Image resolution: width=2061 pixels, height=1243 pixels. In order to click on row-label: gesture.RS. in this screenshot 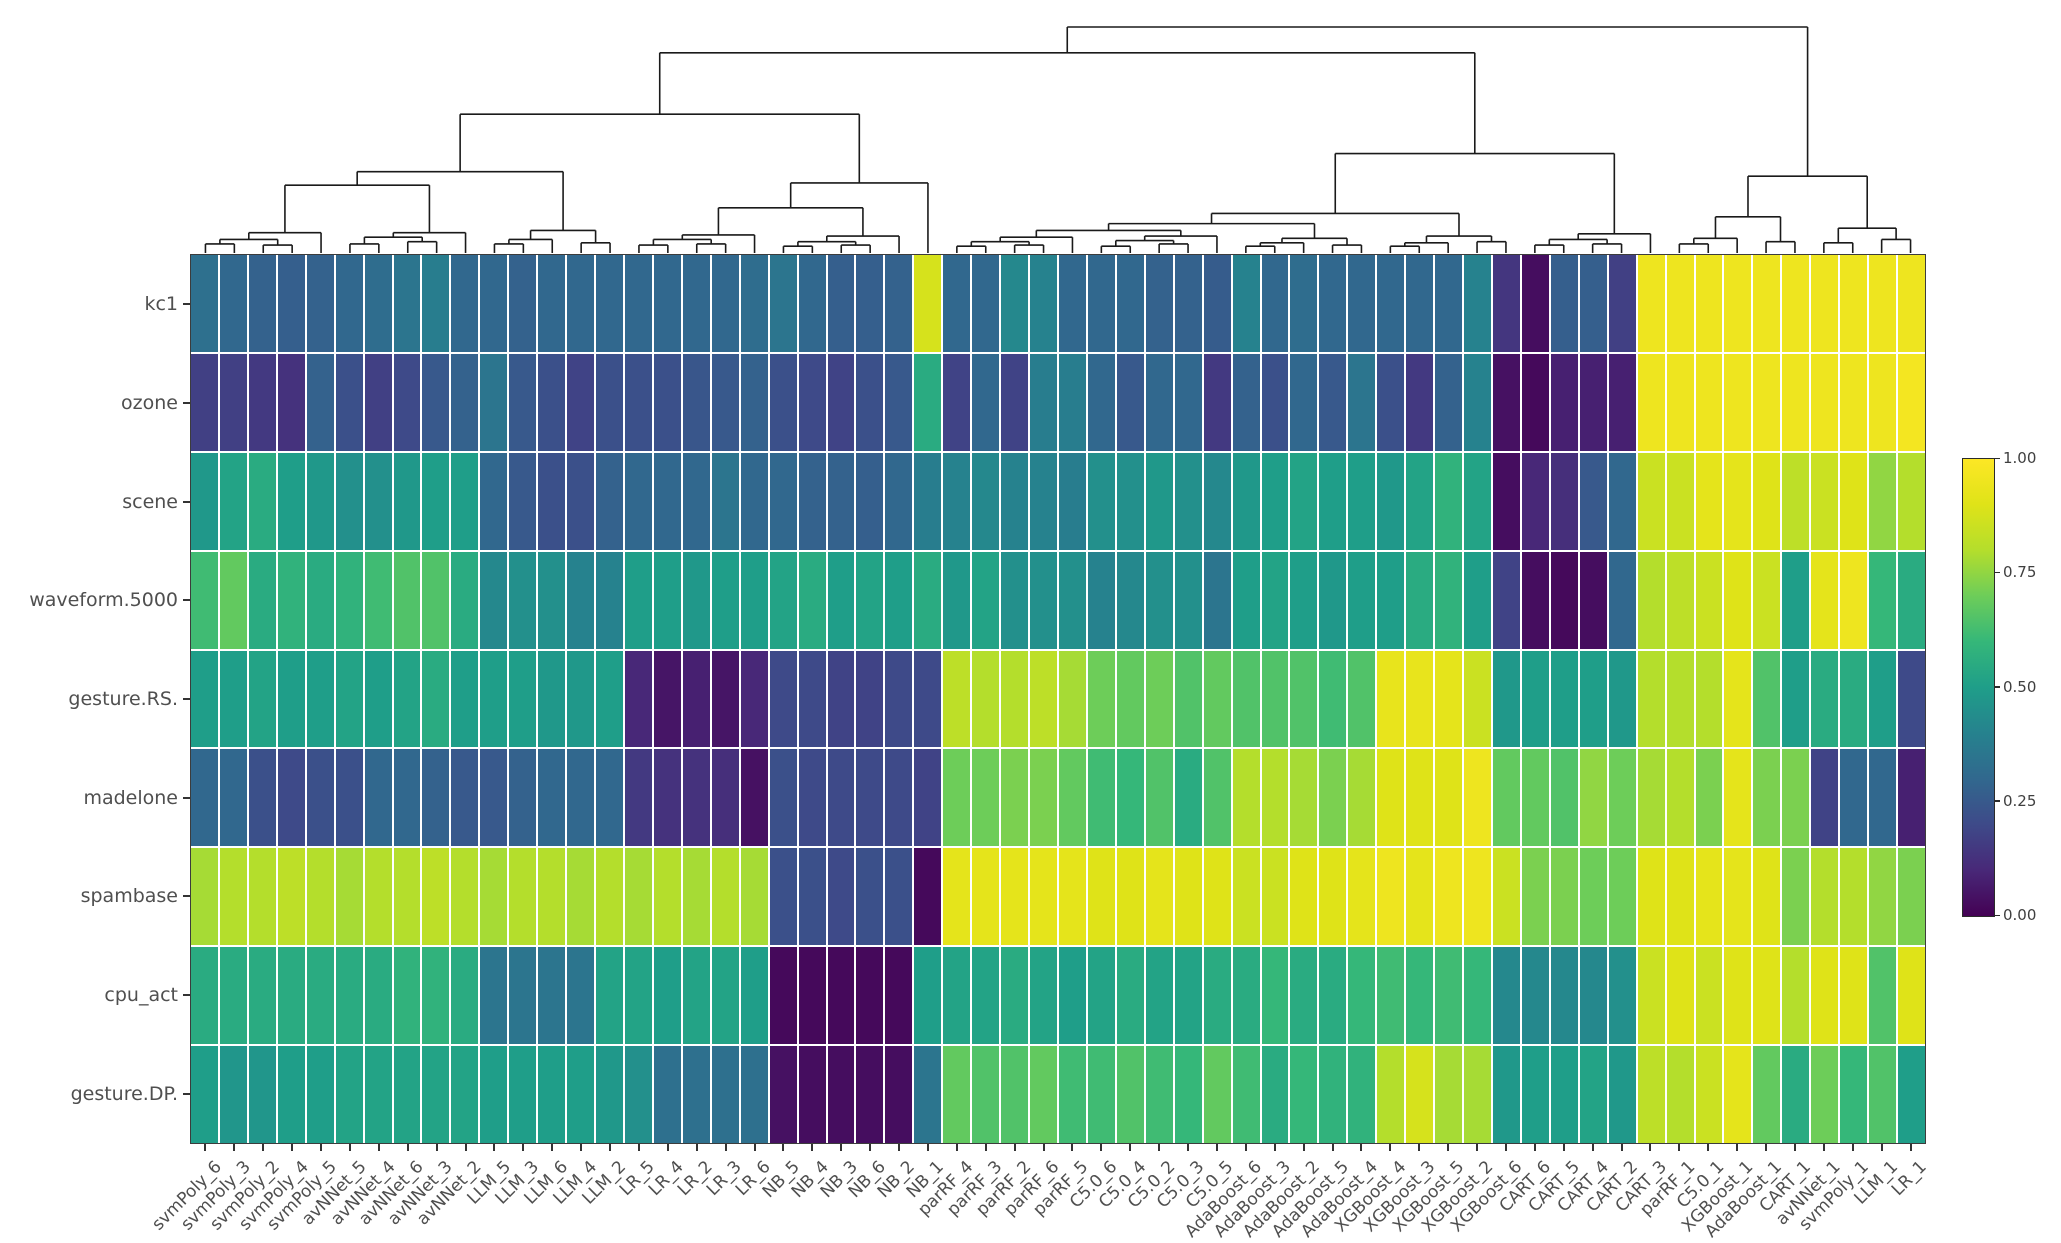, I will do `click(123, 699)`.